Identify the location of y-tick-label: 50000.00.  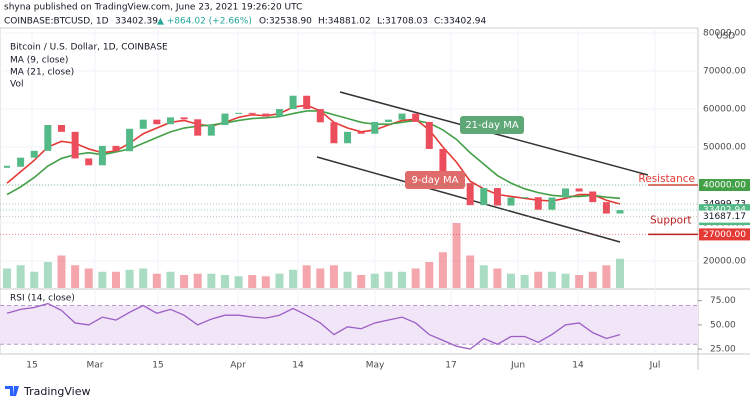
(724, 148).